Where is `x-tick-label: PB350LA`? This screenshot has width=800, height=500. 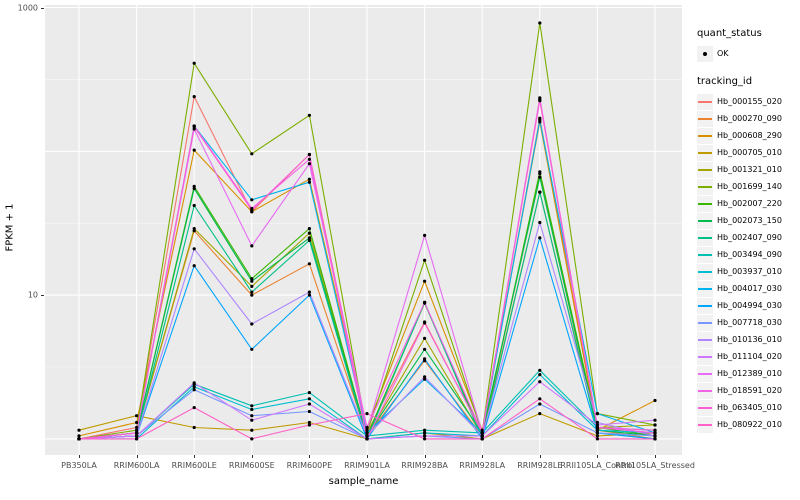
x-tick-label: PB350LA is located at coordinates (79, 465).